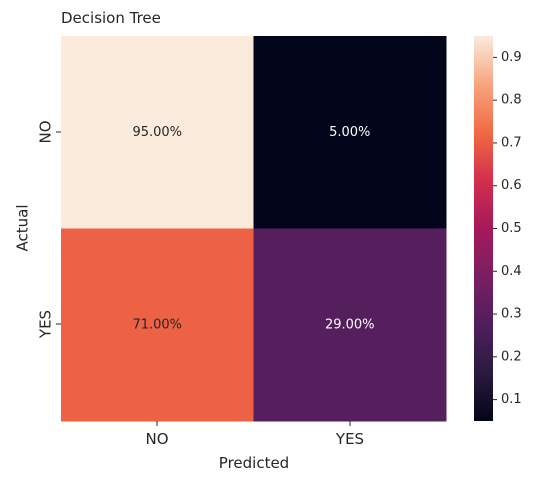 The width and height of the screenshot is (534, 482). What do you see at coordinates (511, 314) in the screenshot?
I see `colorbar-tick-label: 0.3` at bounding box center [511, 314].